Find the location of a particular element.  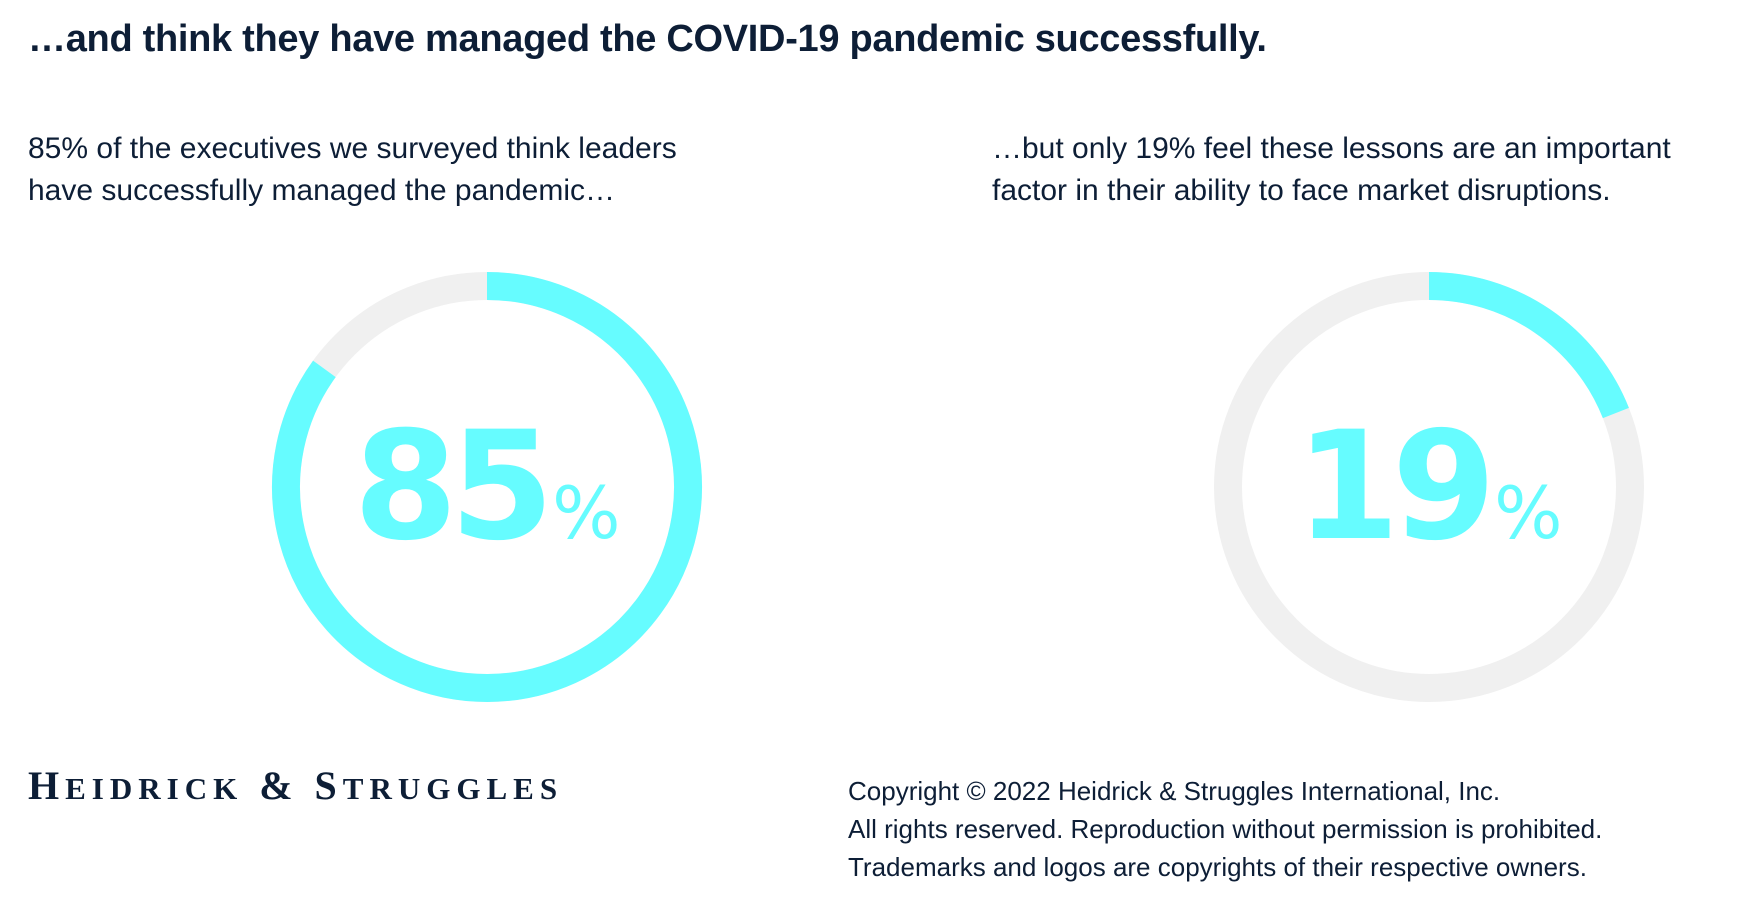

heidrick-struggles-logo: HEIDRICK & STRUGGLES is located at coordinates (296, 785).